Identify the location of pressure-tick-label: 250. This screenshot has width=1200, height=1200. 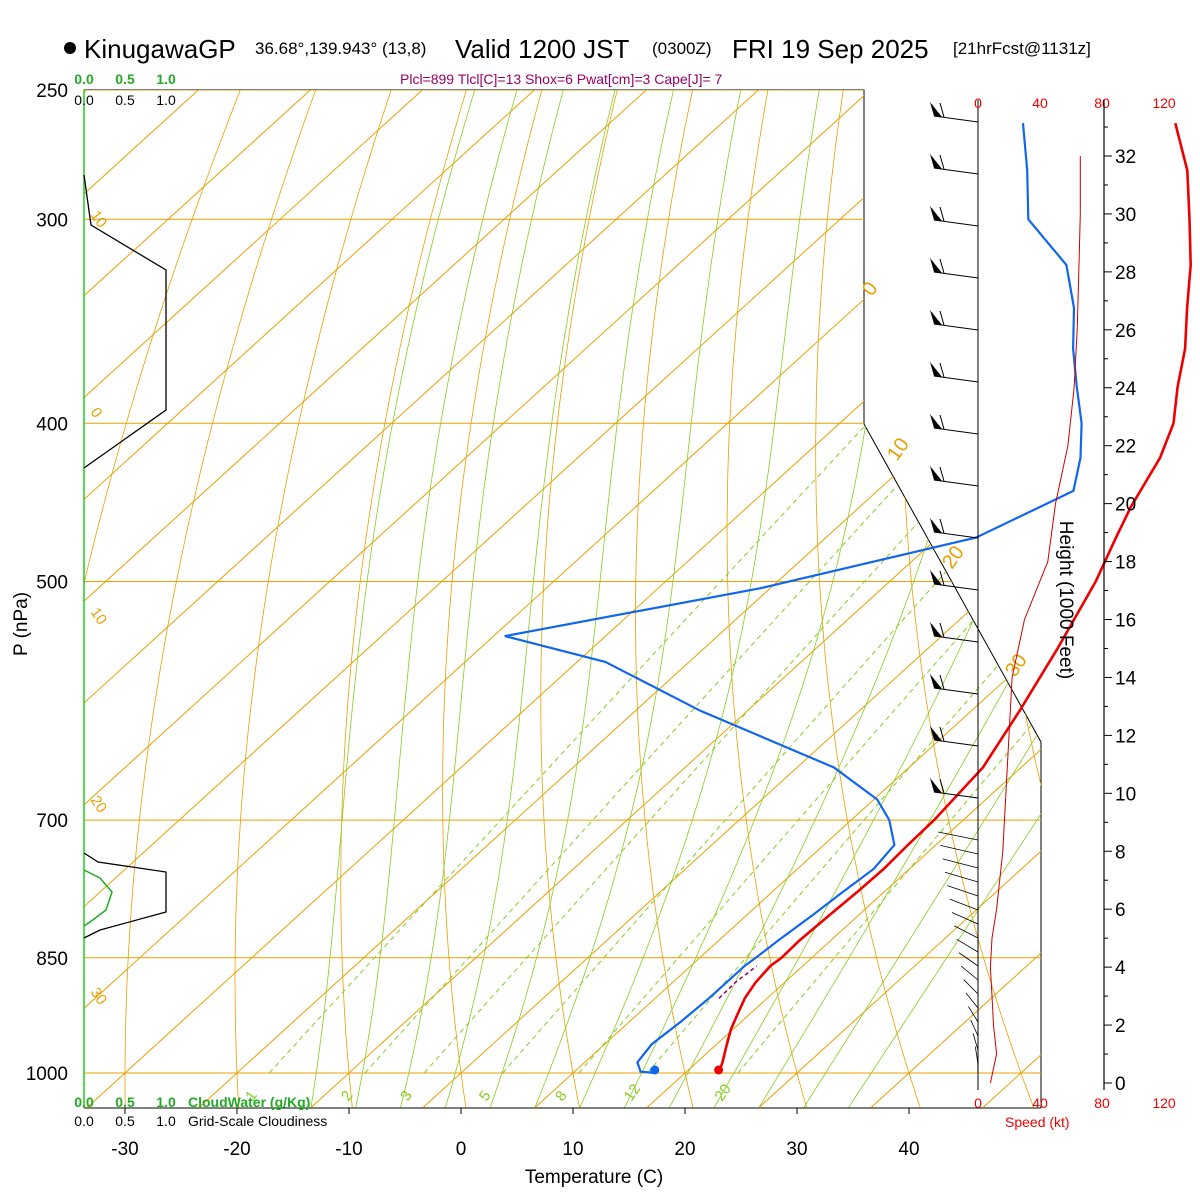
(52, 91).